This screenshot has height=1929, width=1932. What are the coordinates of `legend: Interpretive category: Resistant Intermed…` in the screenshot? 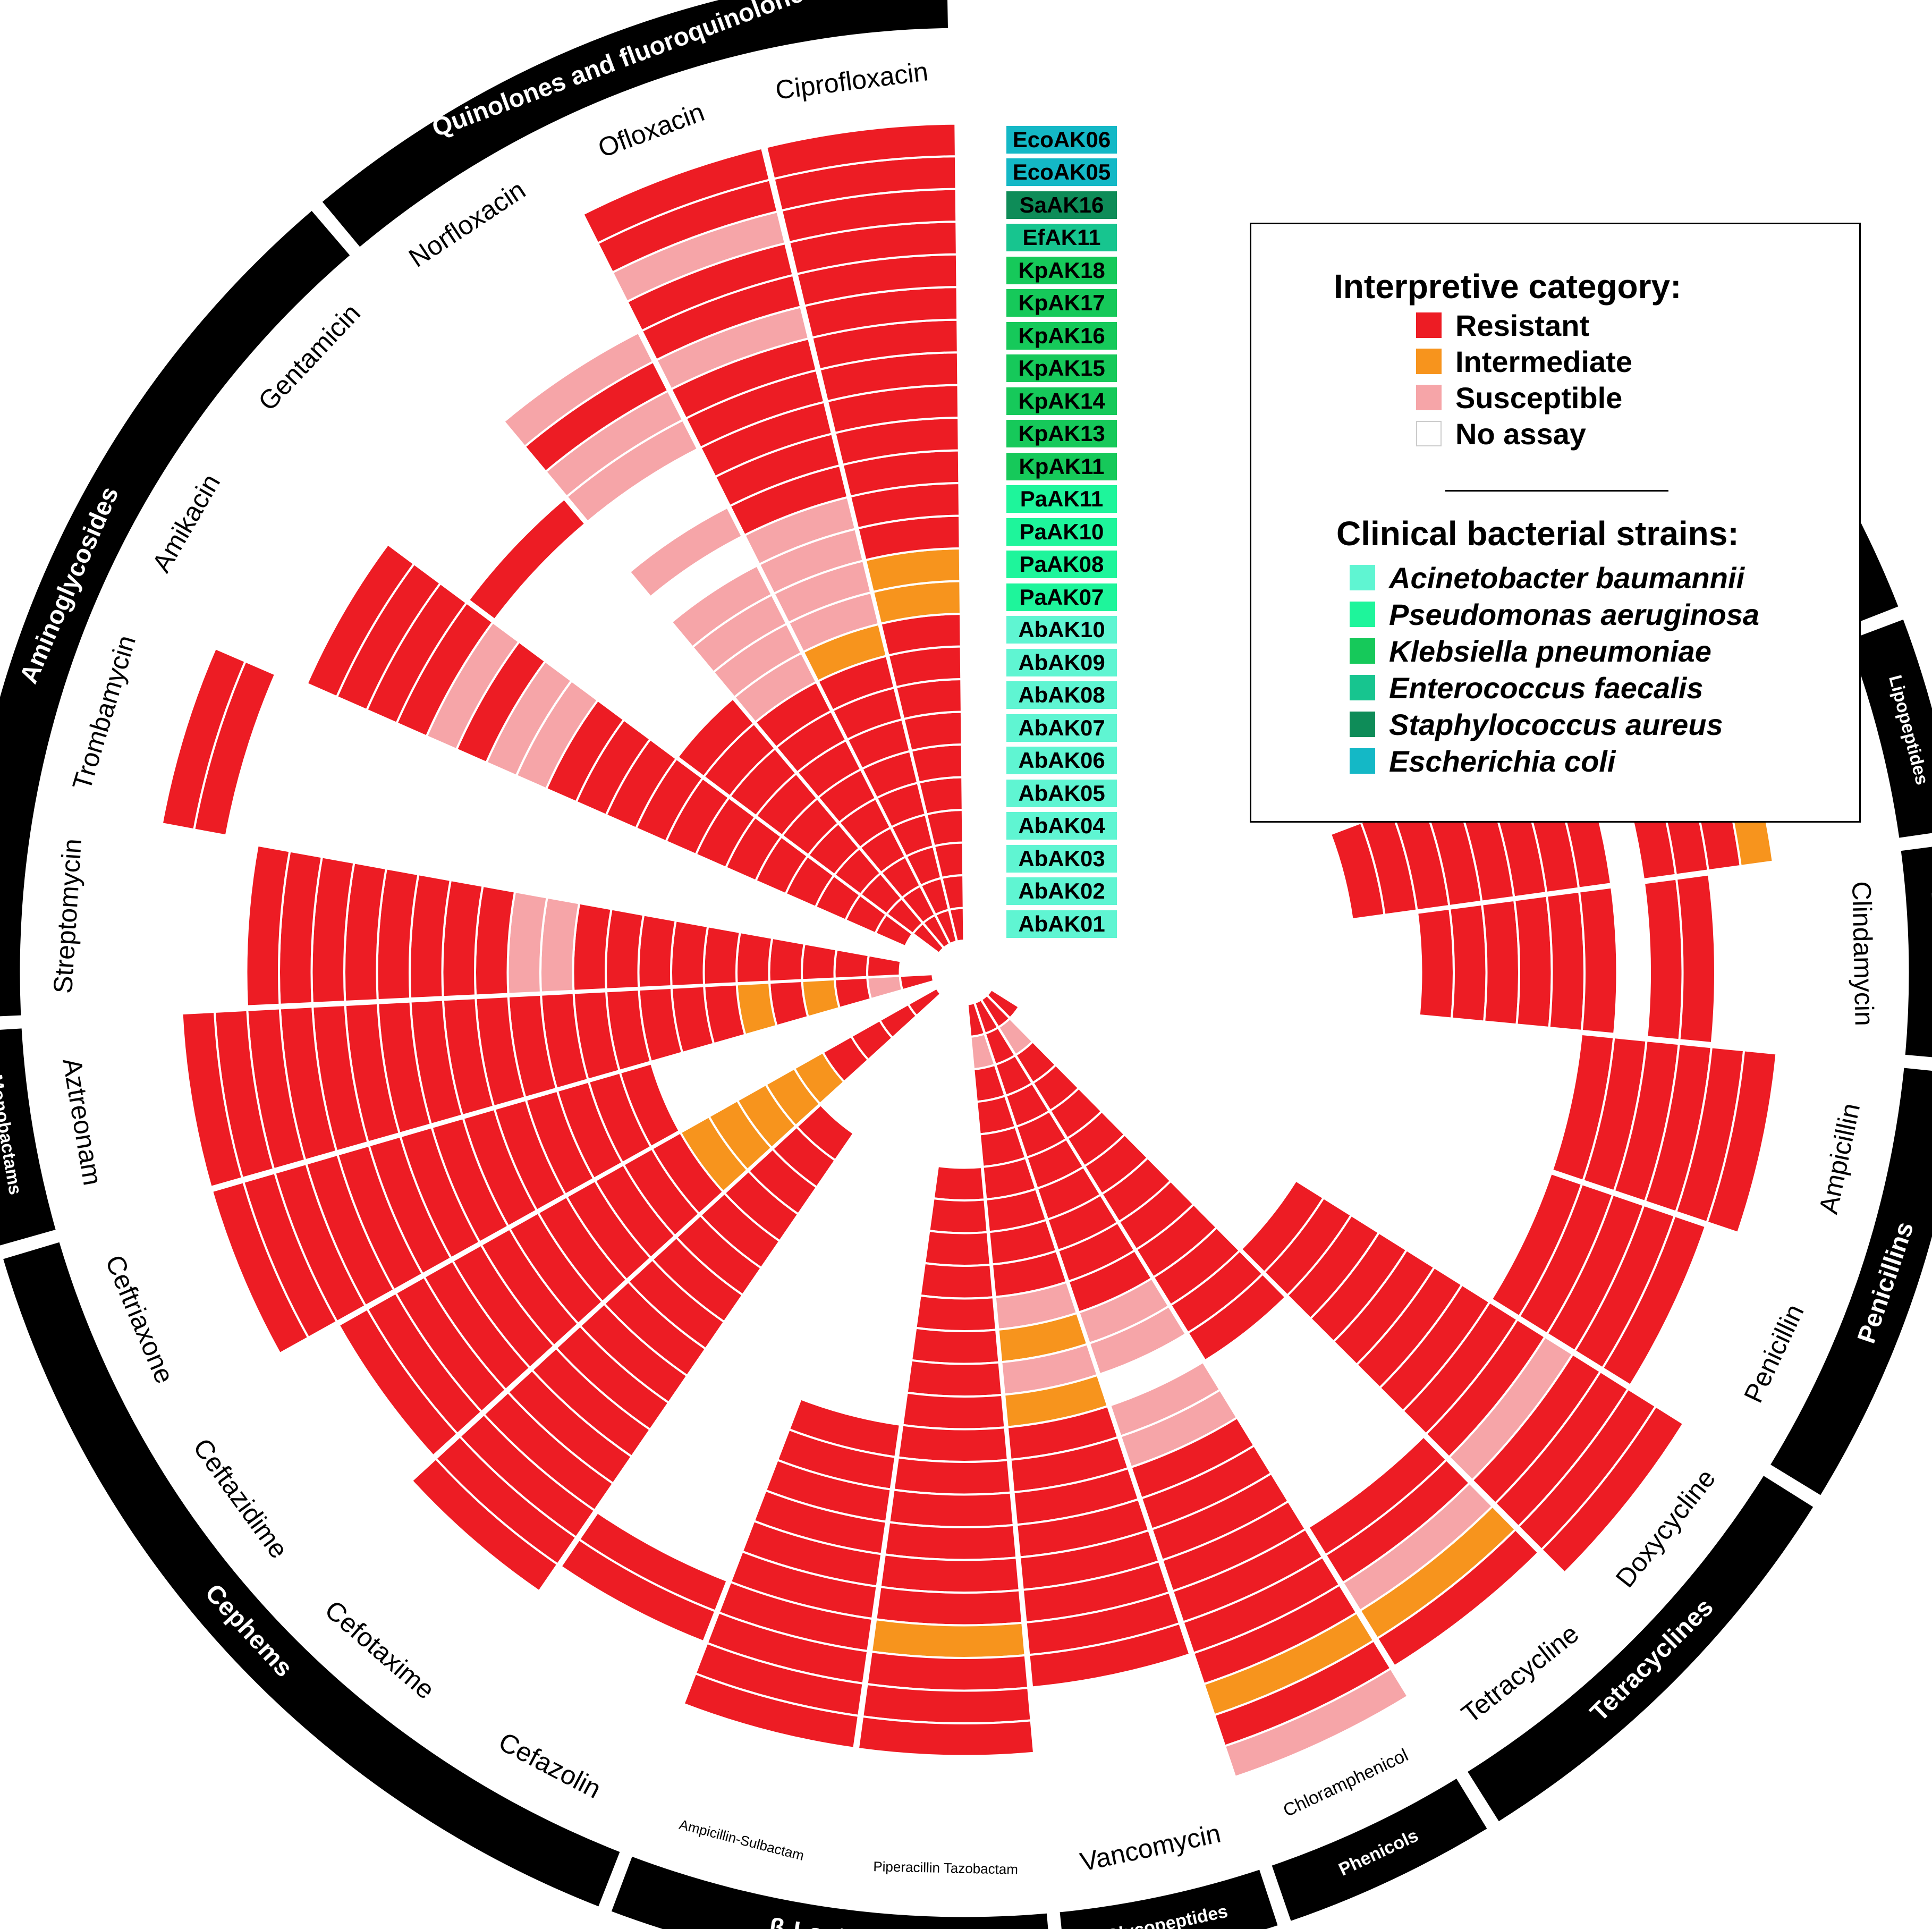 It's located at (1555, 523).